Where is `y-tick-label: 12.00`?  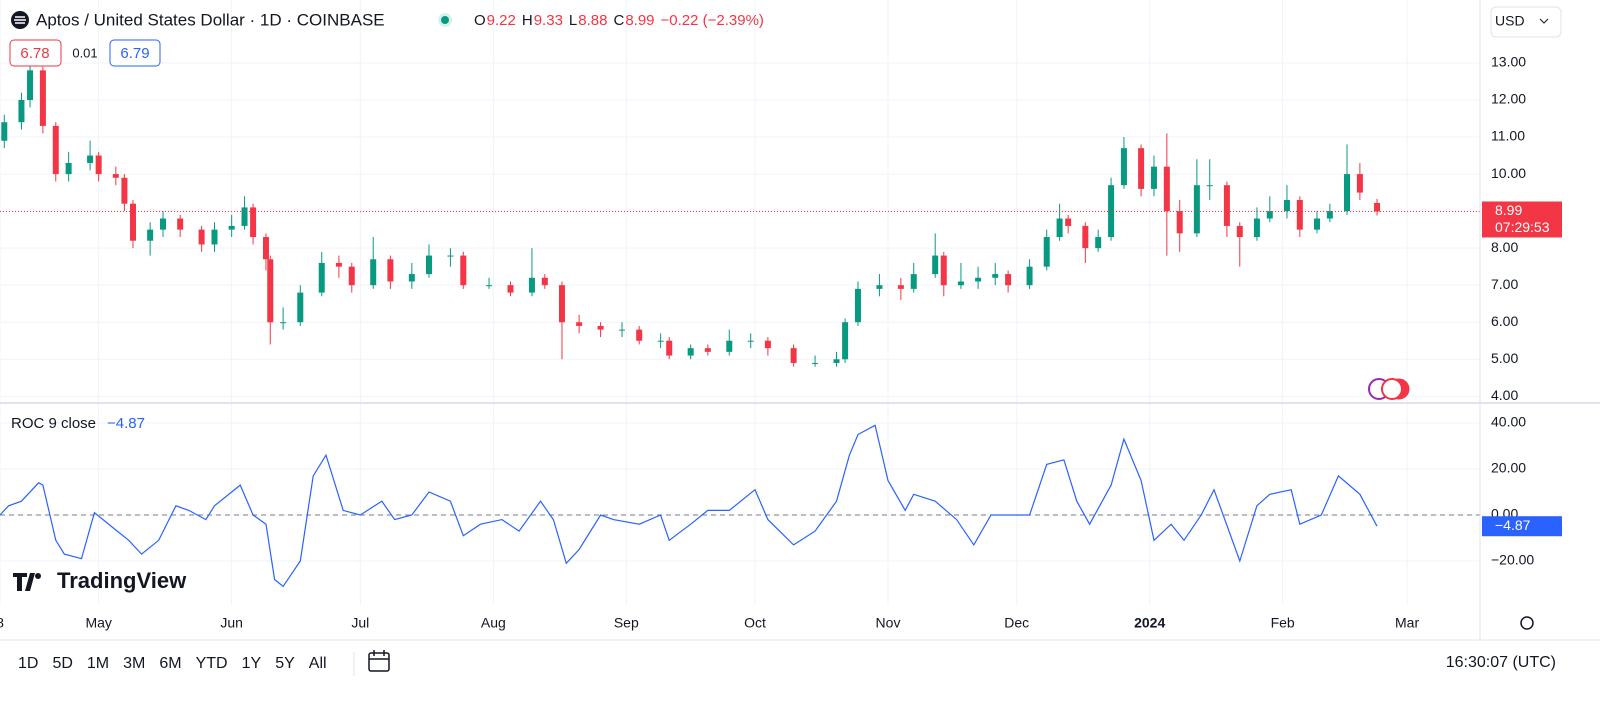 y-tick-label: 12.00 is located at coordinates (1508, 99).